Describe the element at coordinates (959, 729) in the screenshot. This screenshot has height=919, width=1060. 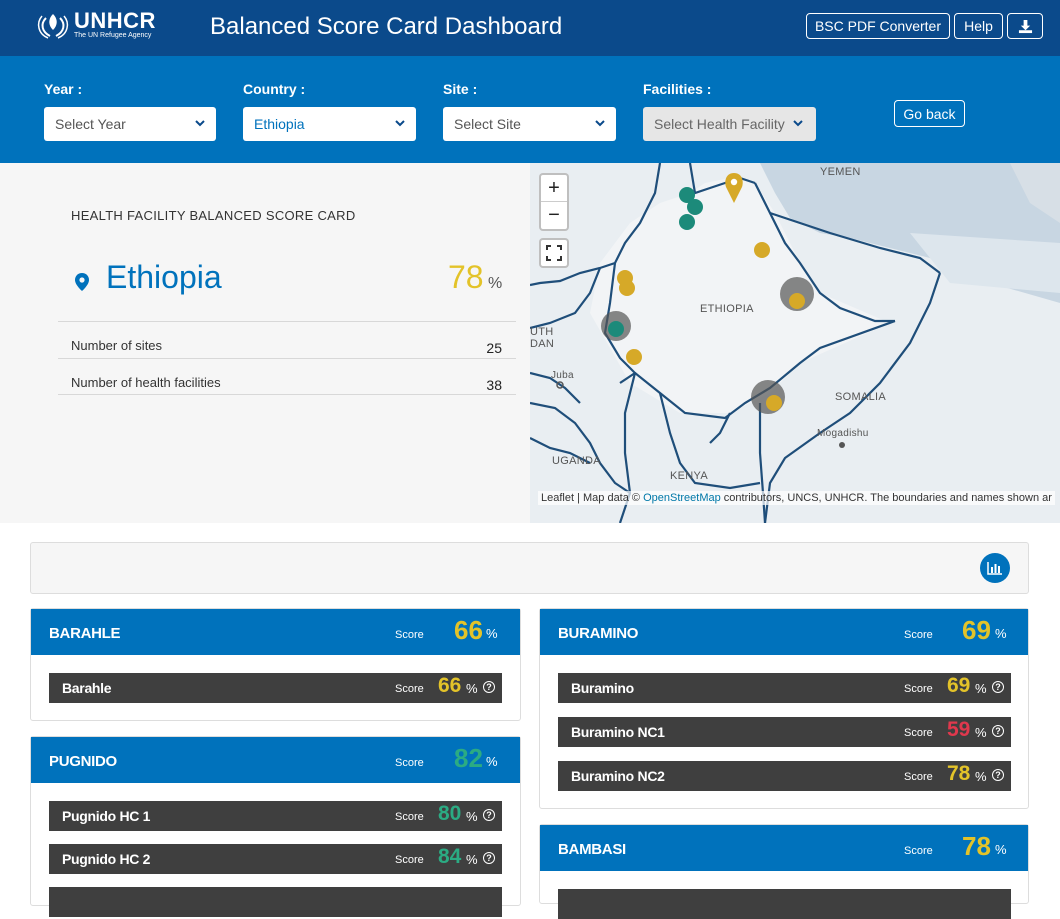
I see `facility-score: 59` at that location.